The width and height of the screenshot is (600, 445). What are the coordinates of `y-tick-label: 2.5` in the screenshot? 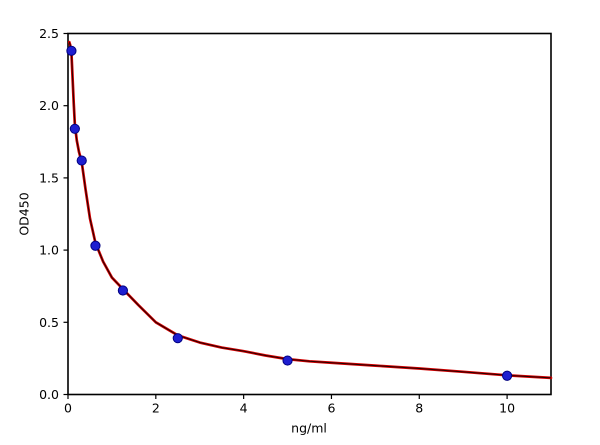 It's located at (49, 33).